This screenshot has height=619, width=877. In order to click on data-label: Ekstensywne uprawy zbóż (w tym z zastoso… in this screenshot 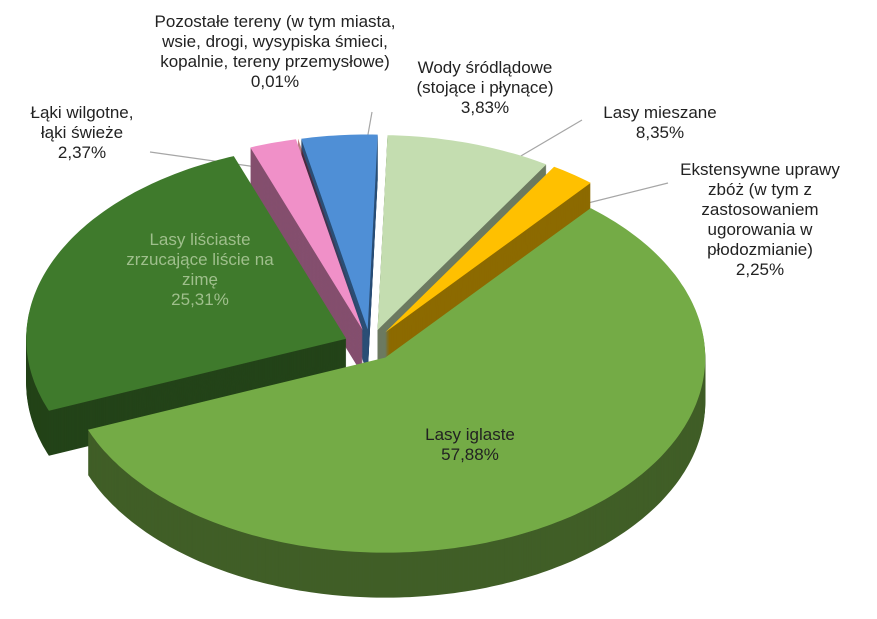, I will do `click(760, 220)`.